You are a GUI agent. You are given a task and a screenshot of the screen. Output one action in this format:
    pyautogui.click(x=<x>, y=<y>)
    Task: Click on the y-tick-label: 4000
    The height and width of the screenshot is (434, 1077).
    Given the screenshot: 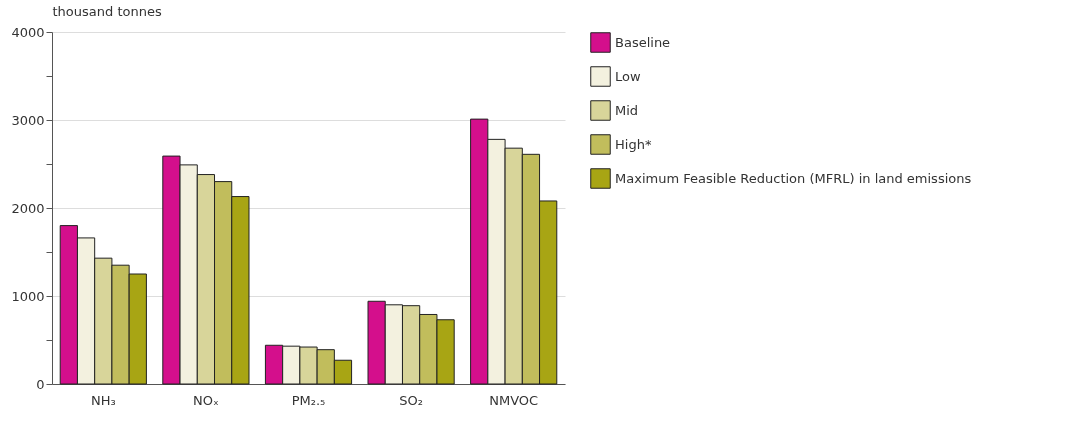 What is the action you would take?
    pyautogui.click(x=28, y=32)
    